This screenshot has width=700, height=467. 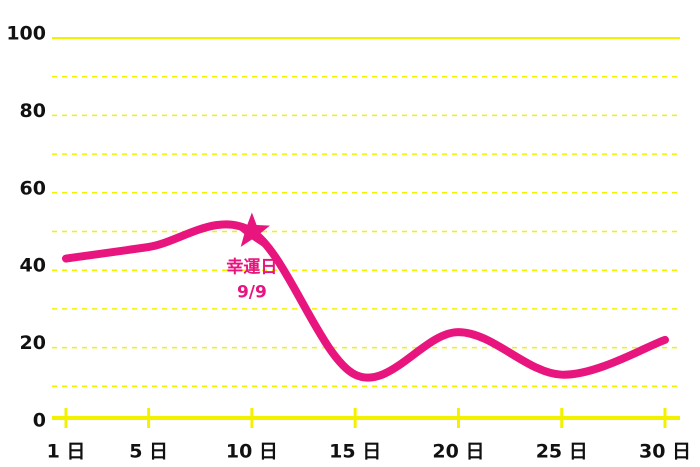 What do you see at coordinates (458, 452) in the screenshot?
I see `x-tick-label: 20 日` at bounding box center [458, 452].